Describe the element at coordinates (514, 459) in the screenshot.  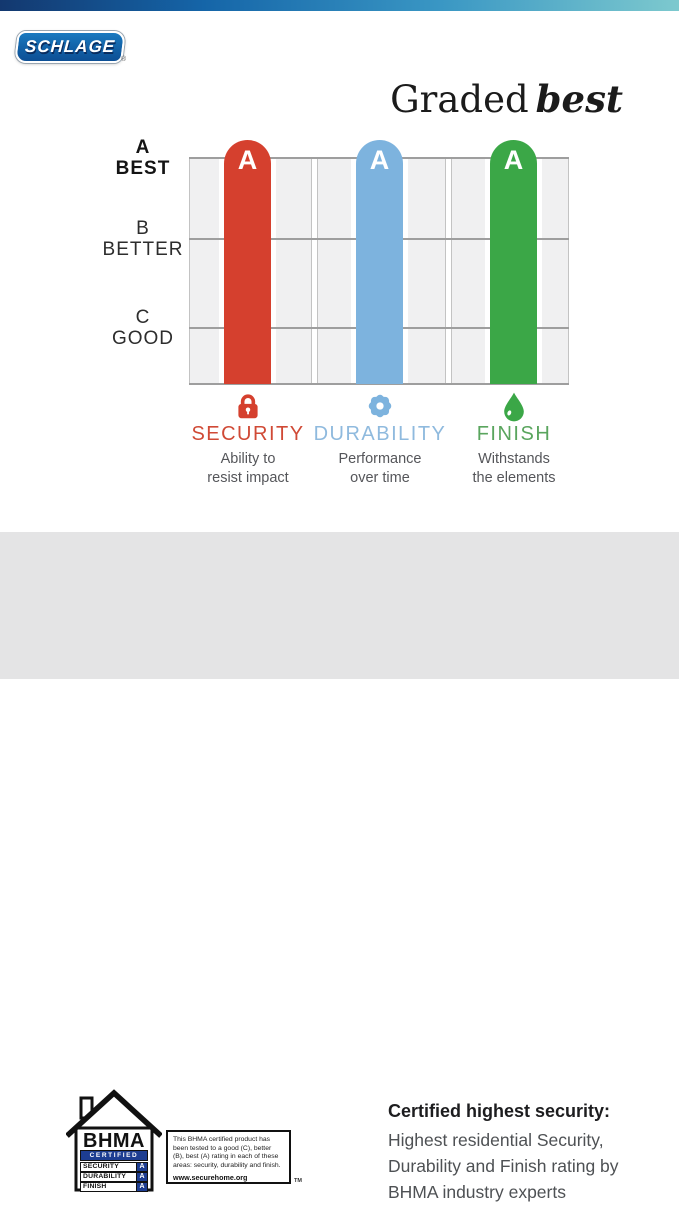
I see `desc-line: Withstands` at that location.